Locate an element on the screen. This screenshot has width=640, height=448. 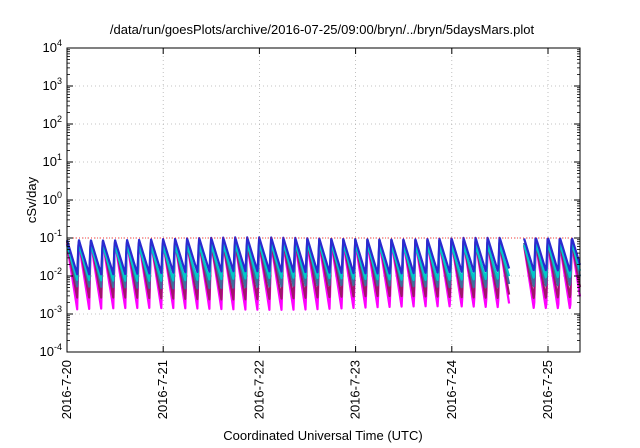
series-group is located at coordinates (323, 273).